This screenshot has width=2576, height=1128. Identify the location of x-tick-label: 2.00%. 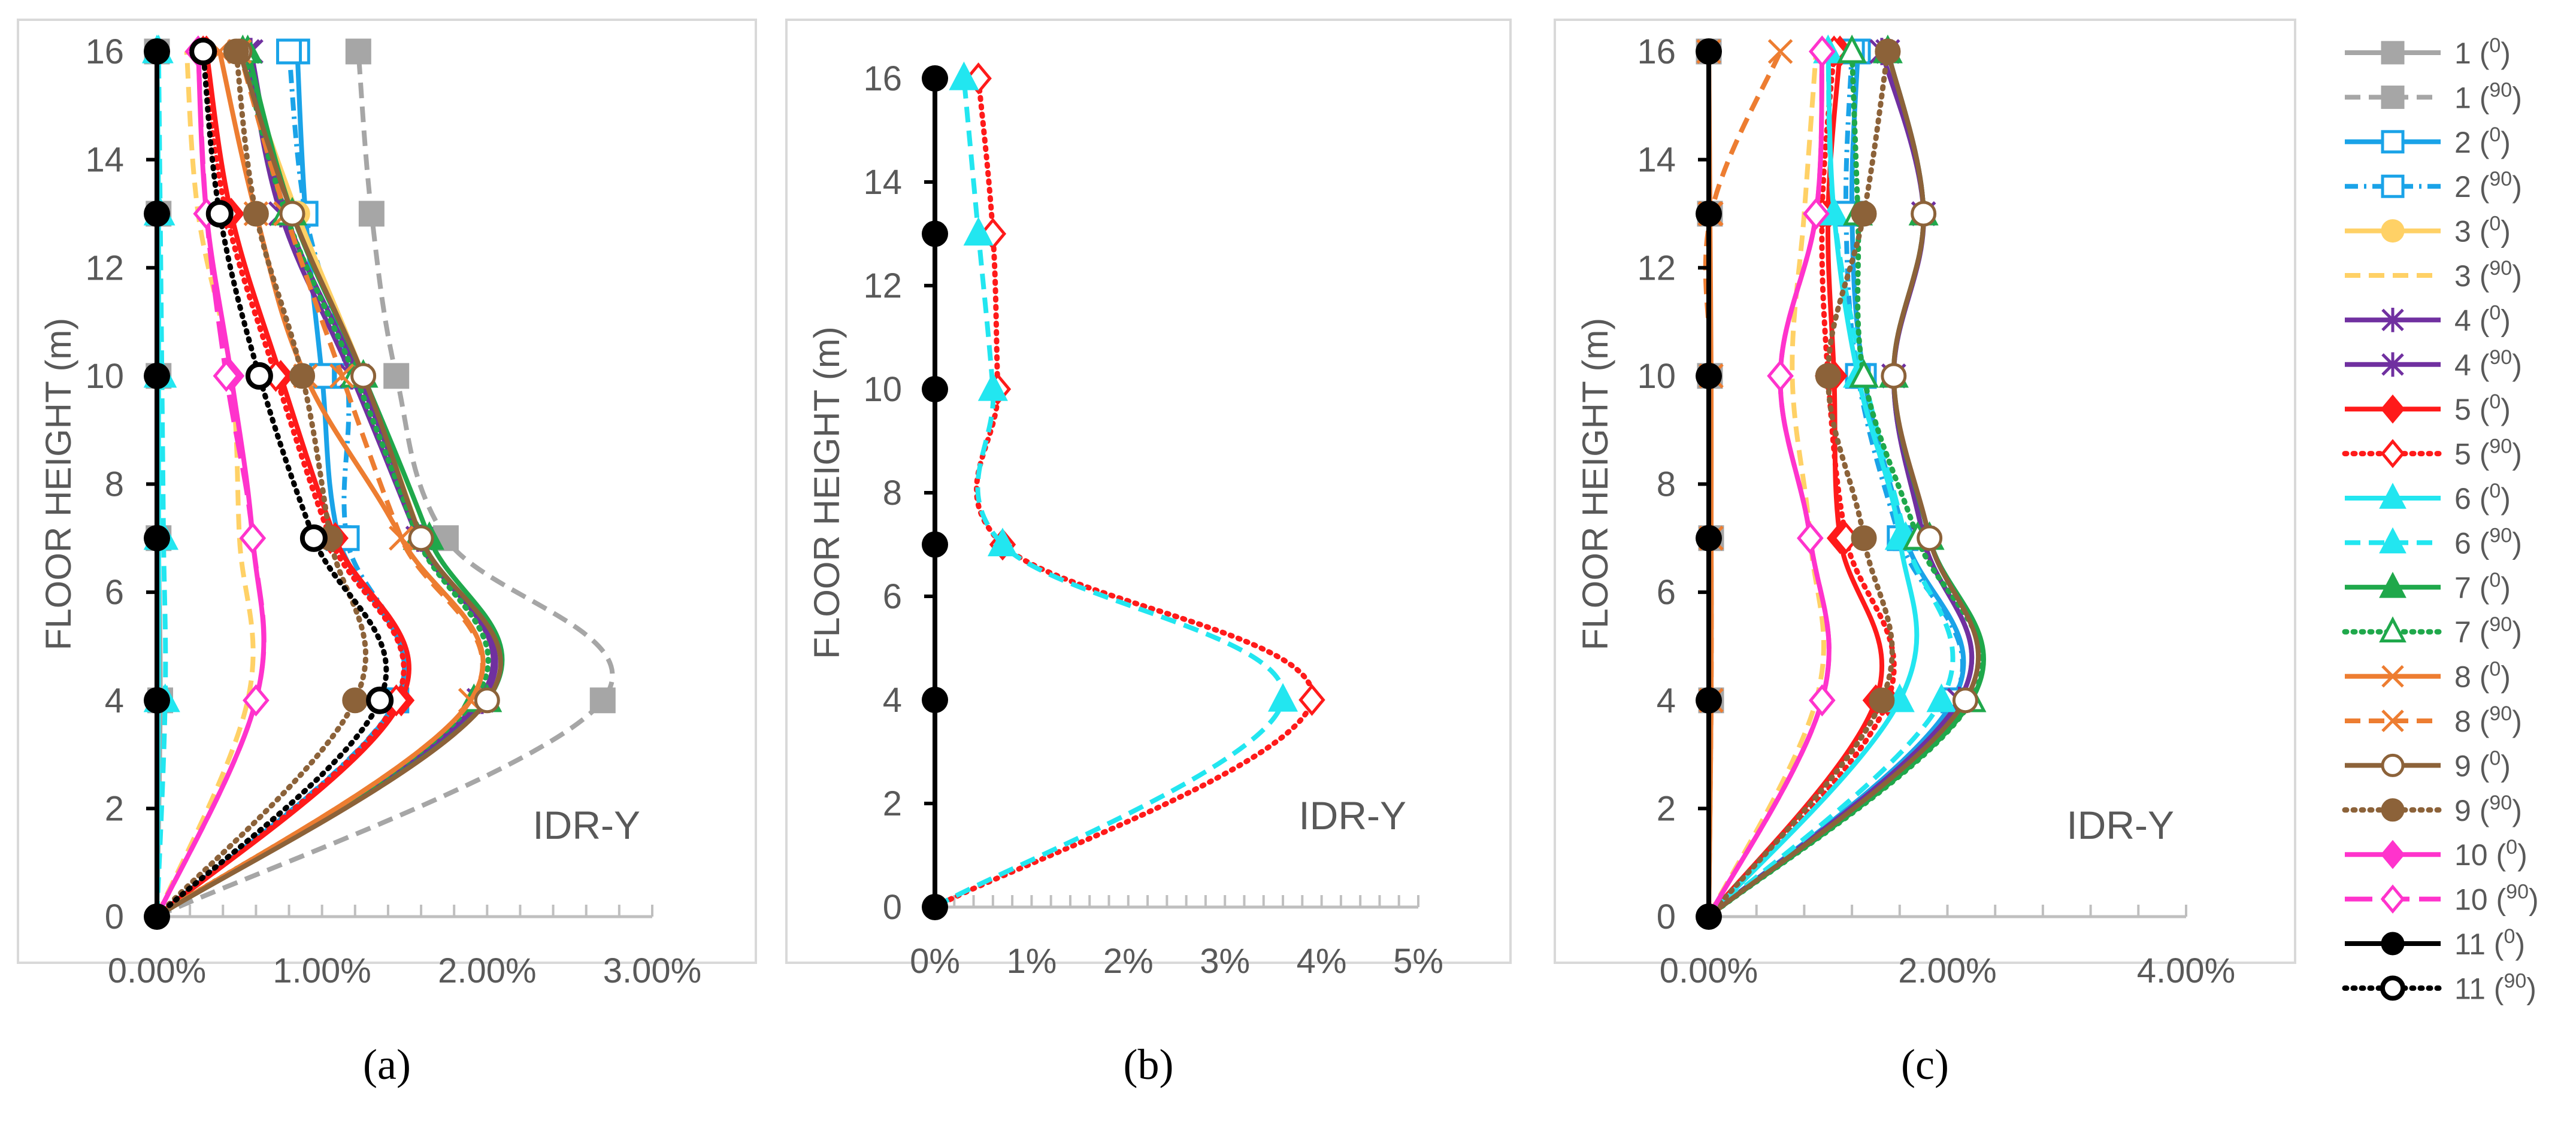
(487, 970).